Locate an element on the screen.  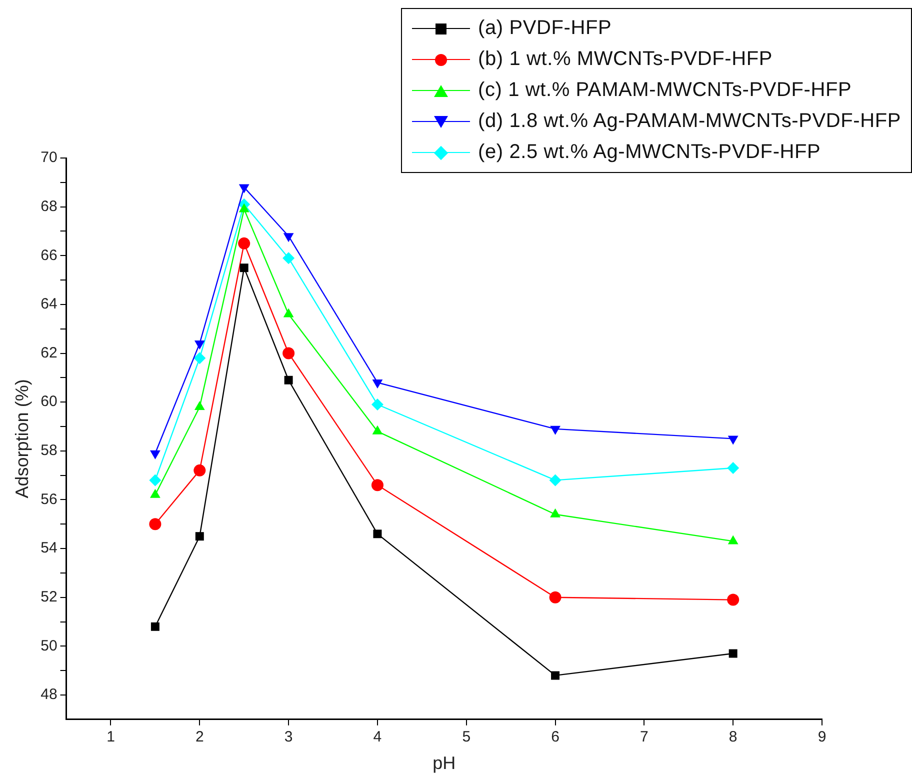
legend-label: (c) 1 wt.% PAMAM-MWCNTs-PVDF-HFP is located at coordinates (665, 90).